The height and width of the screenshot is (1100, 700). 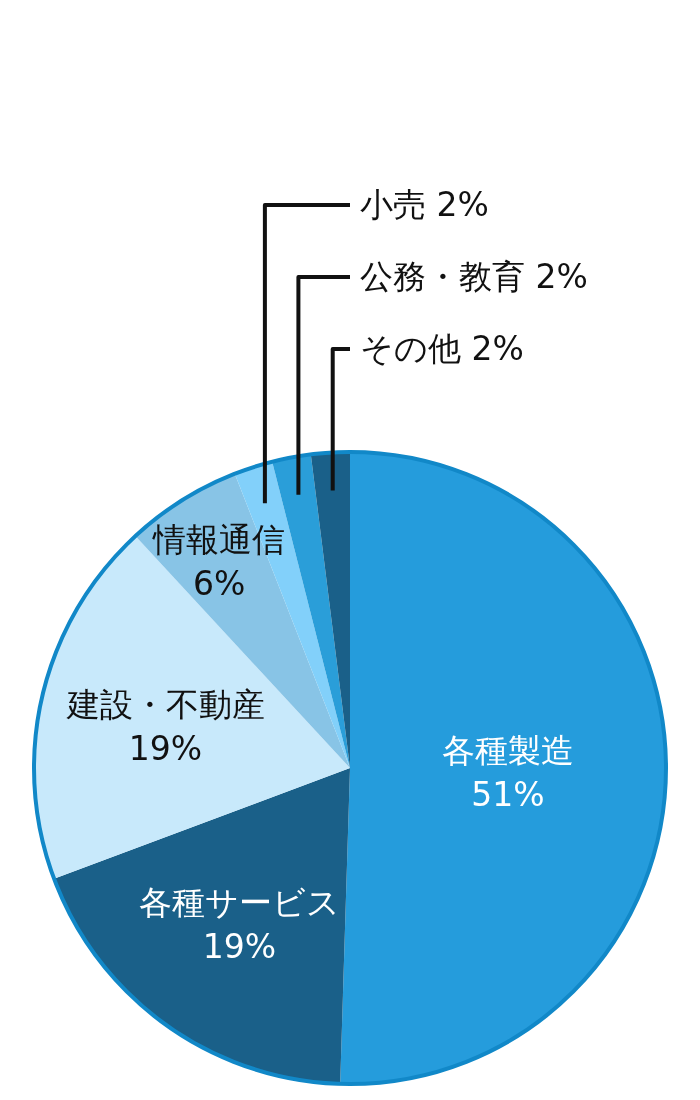 I want to click on slice-label: その他 2%, so click(x=442, y=348).